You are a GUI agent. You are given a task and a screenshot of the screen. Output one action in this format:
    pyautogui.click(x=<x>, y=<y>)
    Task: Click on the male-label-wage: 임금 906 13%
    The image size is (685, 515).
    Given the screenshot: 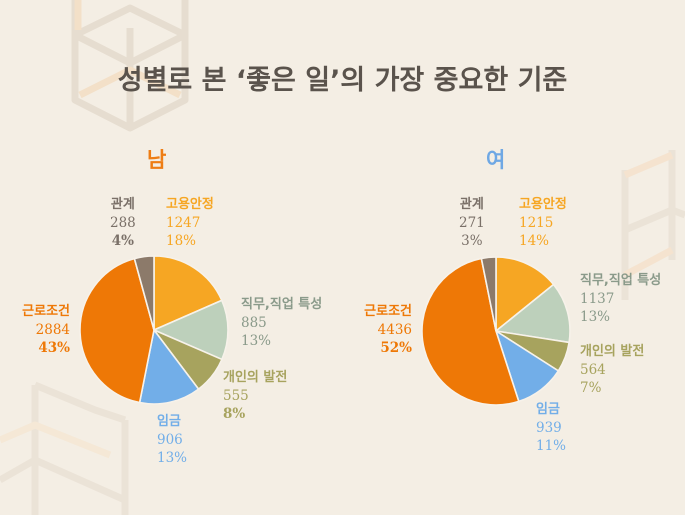 What is the action you would take?
    pyautogui.click(x=172, y=440)
    